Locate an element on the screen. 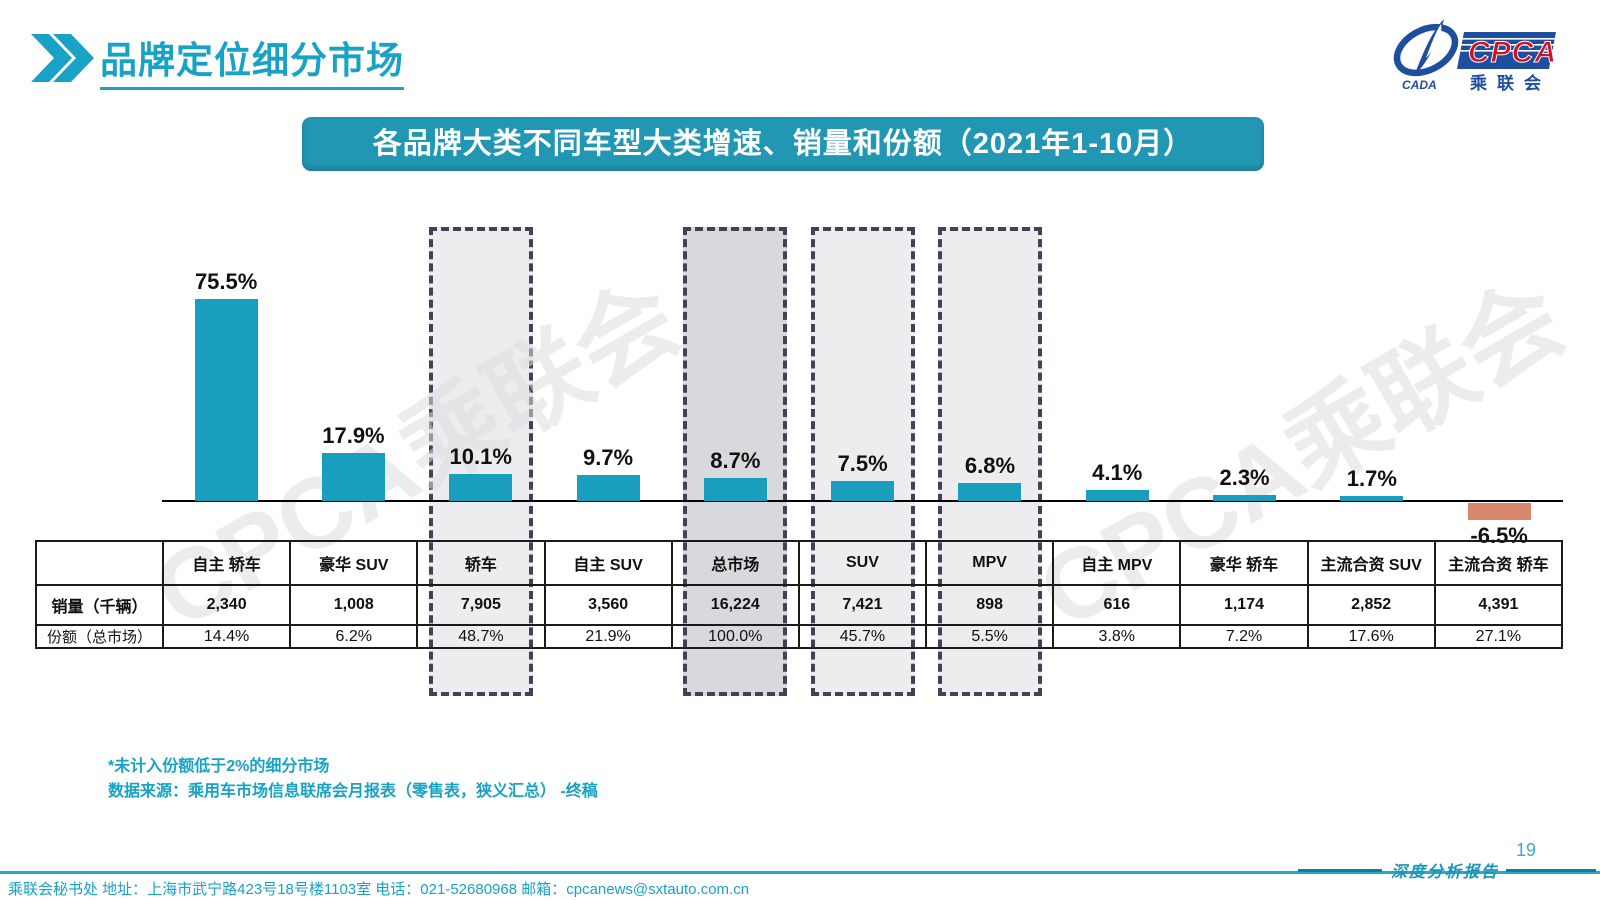 This screenshot has height=900, width=1600. footnote-source: 数据来源：乘用车市场信息联席会月报表（零售表，狭义汇总） -终稿 is located at coordinates (353, 791).